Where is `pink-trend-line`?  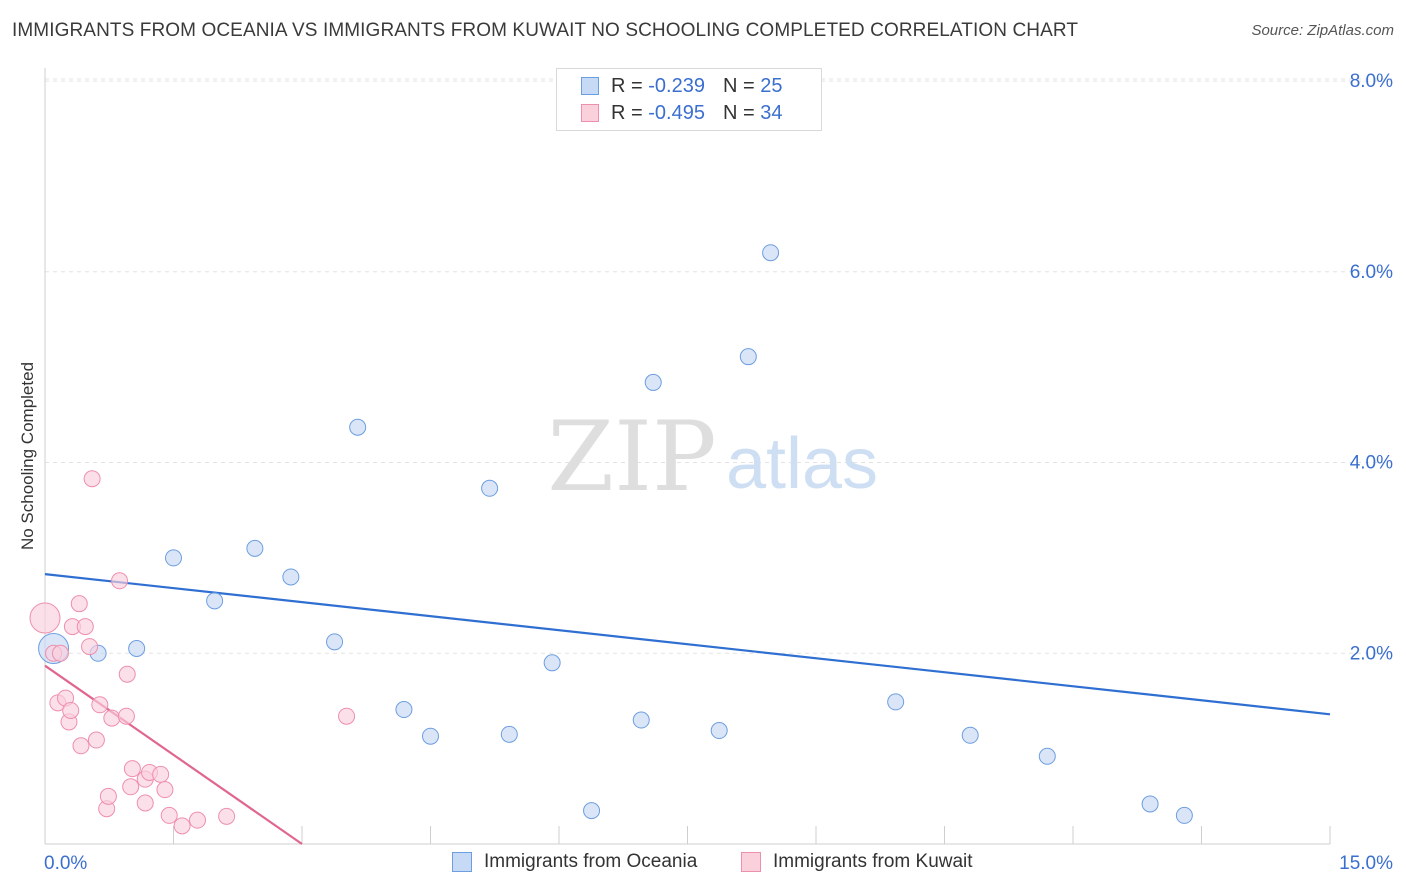
pink-trend-line is located at coordinates (173, 754).